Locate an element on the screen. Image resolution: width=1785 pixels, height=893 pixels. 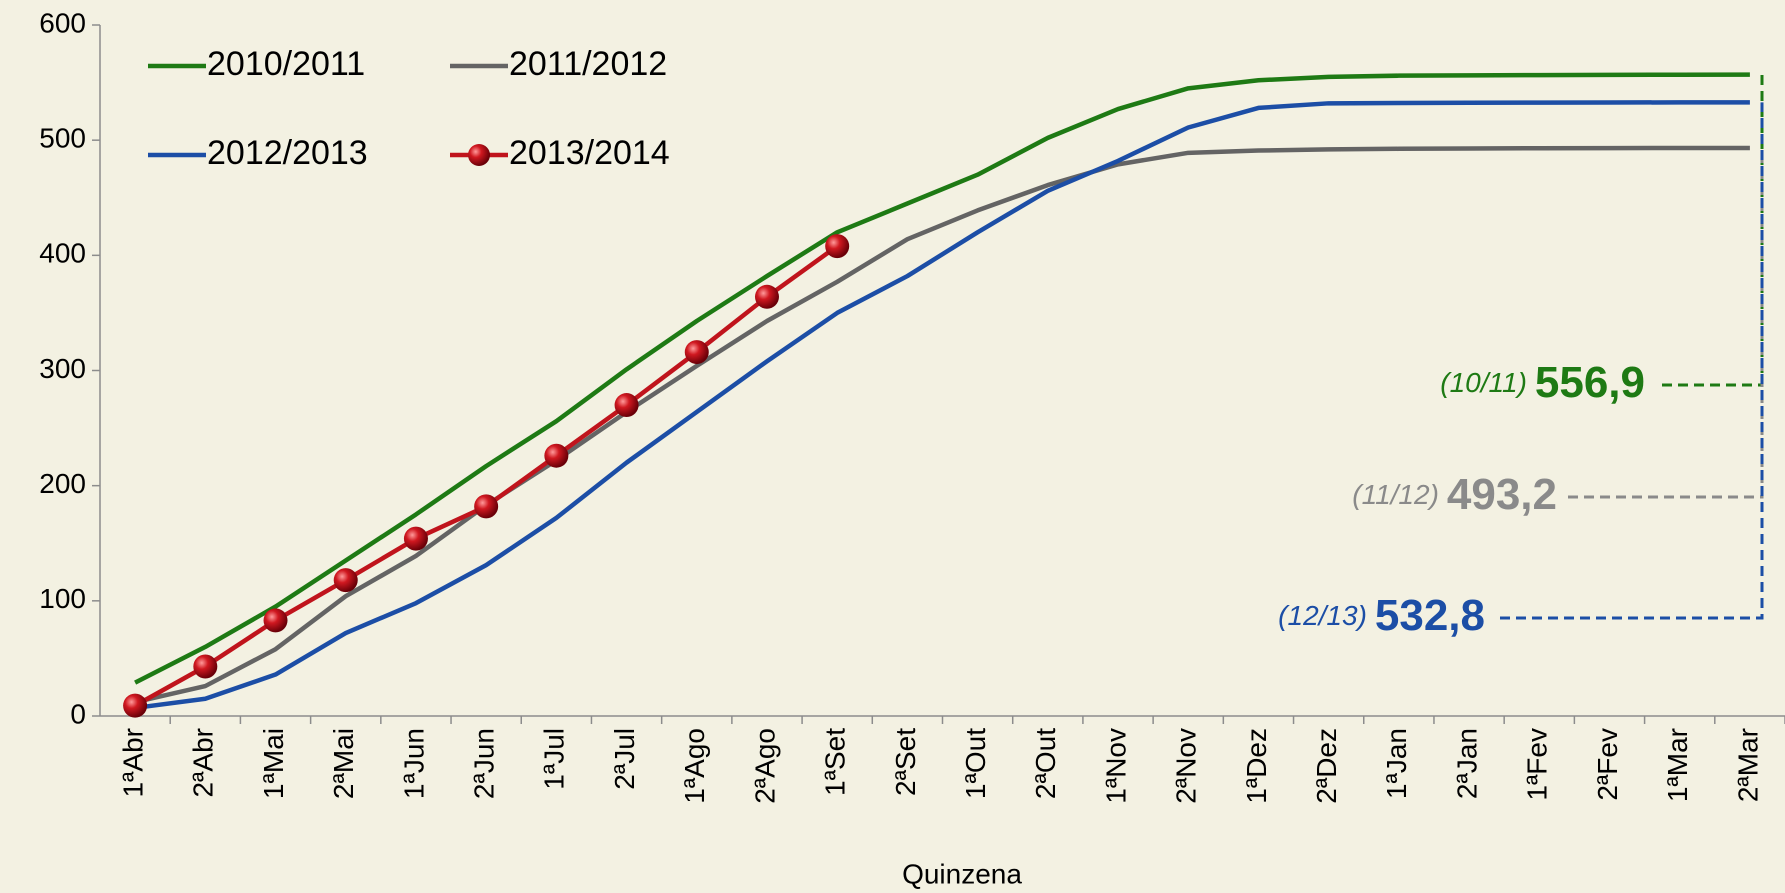
annotation-label: (11/12) is located at coordinates (1395, 494).